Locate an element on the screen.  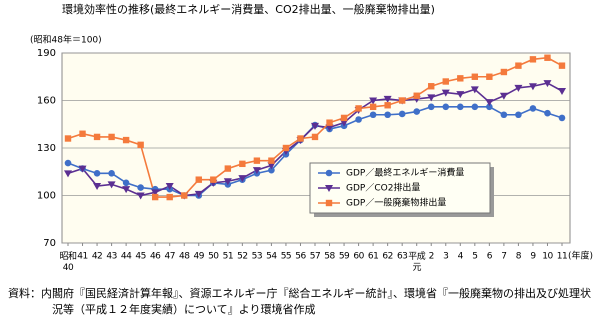
x-tick-label: 3 is located at coordinates (445, 257).